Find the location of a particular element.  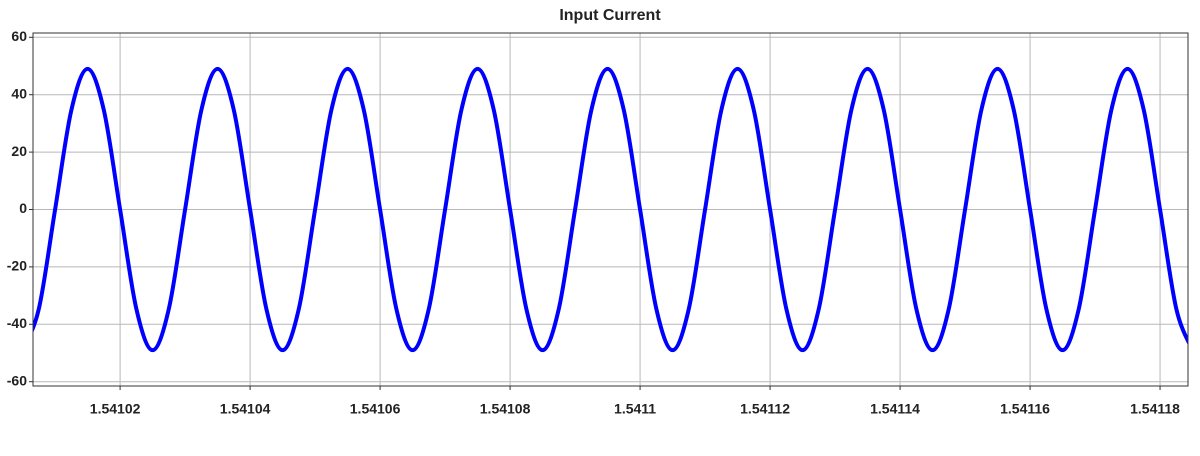

x-tick-label: 1.54112 is located at coordinates (765, 409).